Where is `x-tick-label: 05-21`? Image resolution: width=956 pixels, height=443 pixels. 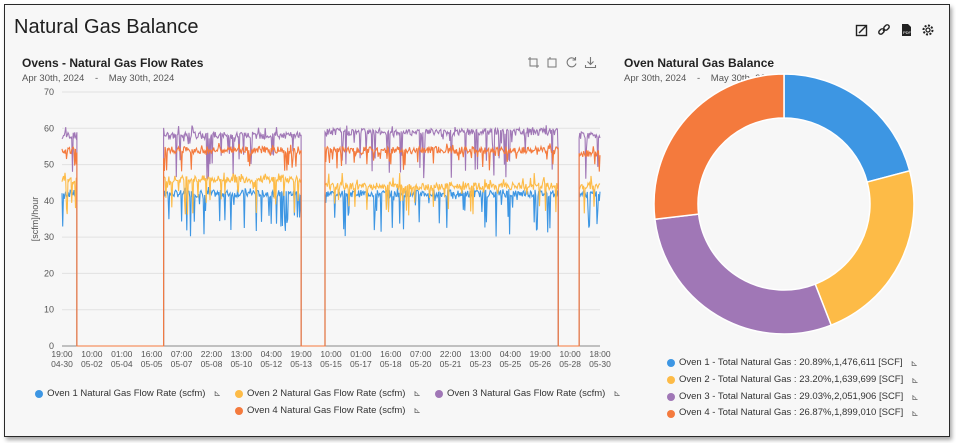
x-tick-label: 05-21 is located at coordinates (451, 364).